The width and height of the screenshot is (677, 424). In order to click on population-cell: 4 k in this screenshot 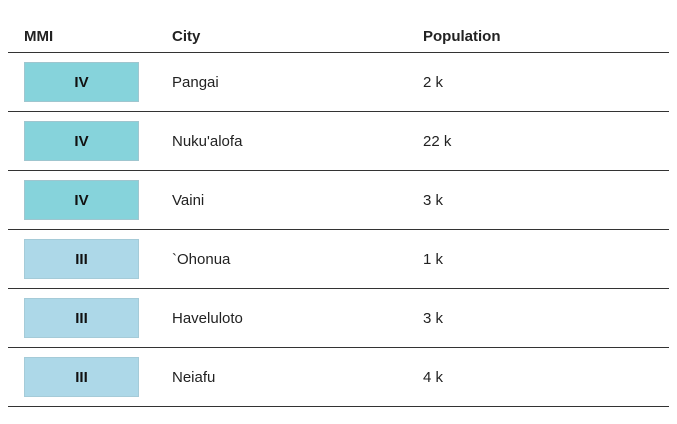, I will do `click(546, 377)`.